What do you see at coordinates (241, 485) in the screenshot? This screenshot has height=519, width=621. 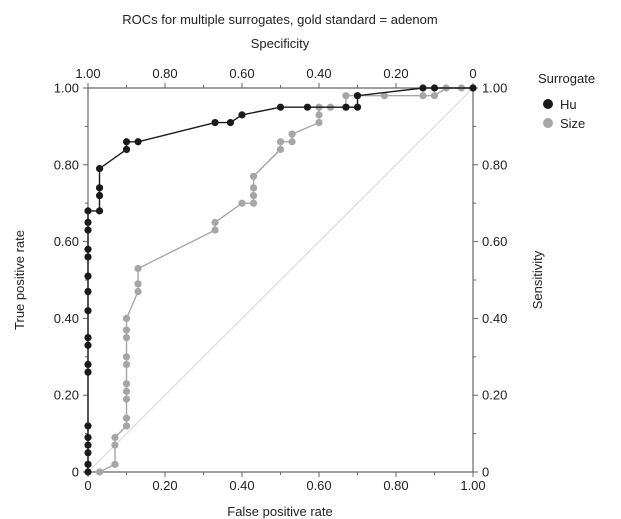 I see `x-tick-label: 0.40` at bounding box center [241, 485].